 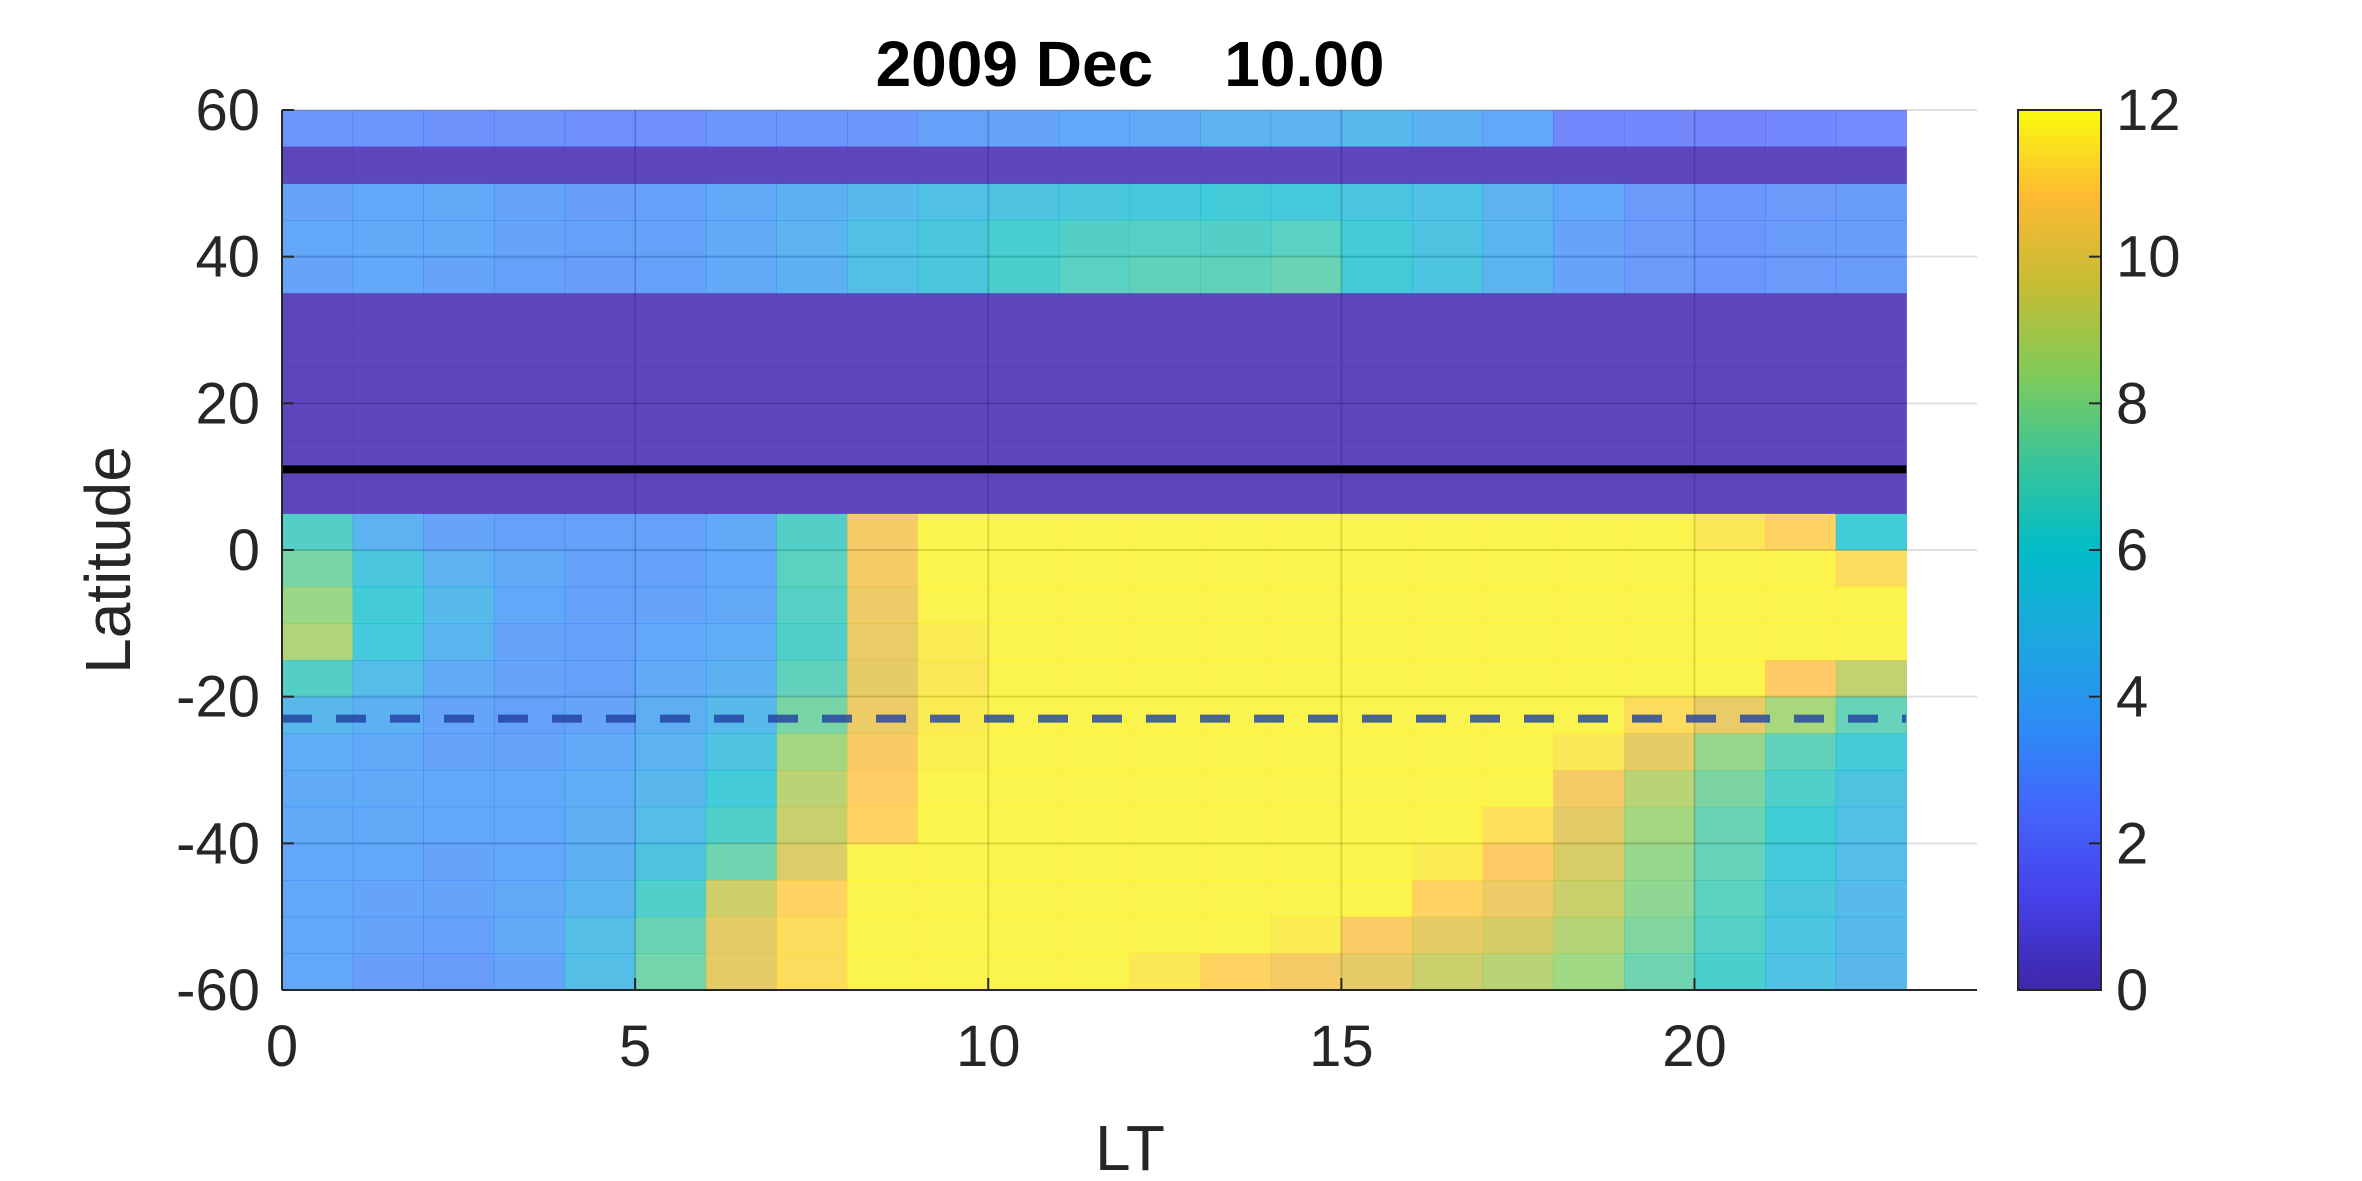 What do you see at coordinates (227, 257) in the screenshot?
I see `y-tick-label: 40` at bounding box center [227, 257].